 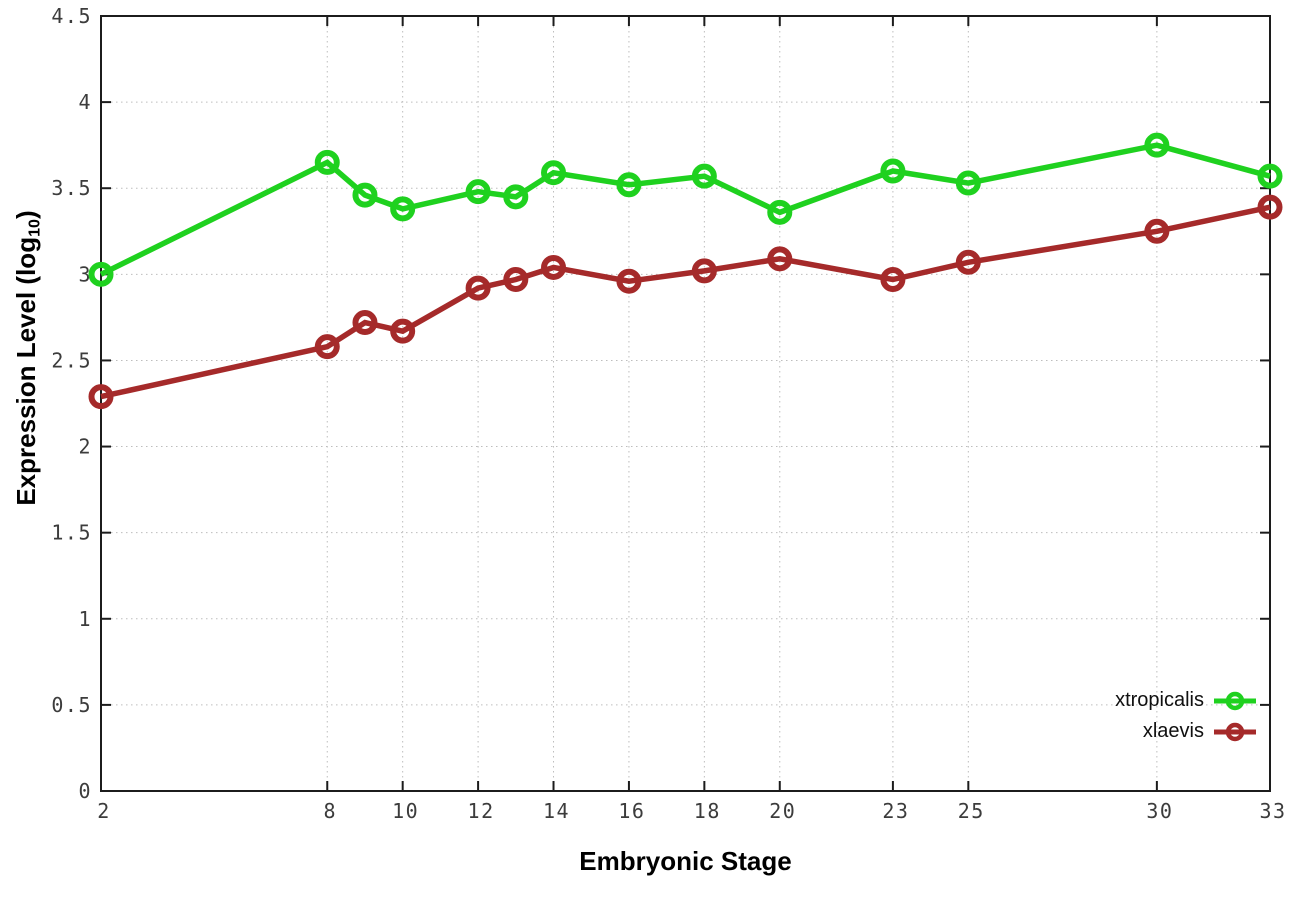 I want to click on legend-item-xlaevis: xlaevis, so click(x=1199, y=731).